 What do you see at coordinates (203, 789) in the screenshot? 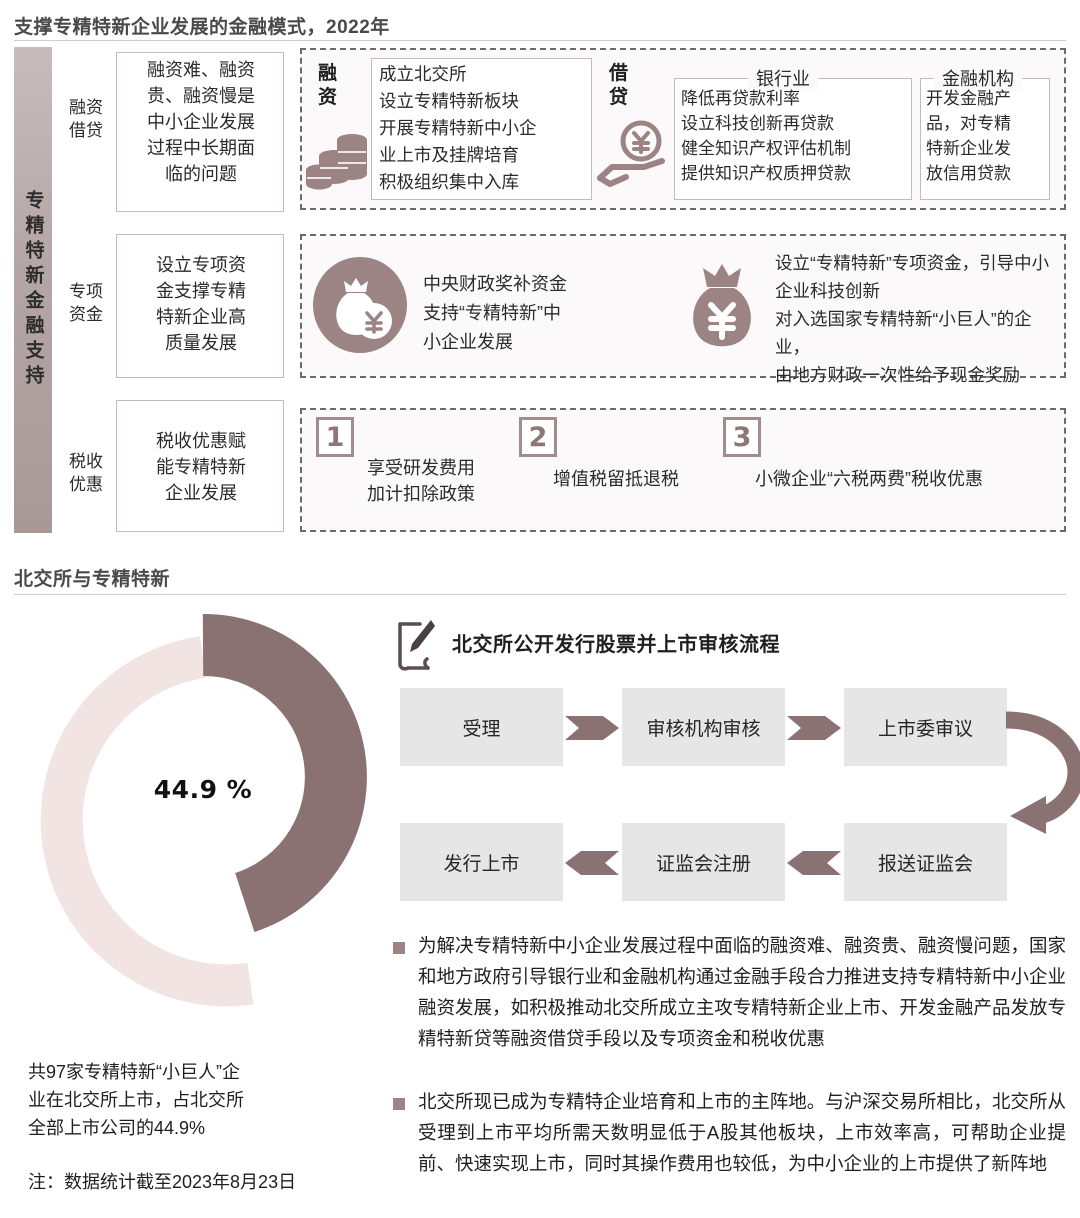
I see `donut-center-label: 44.9 %` at bounding box center [203, 789].